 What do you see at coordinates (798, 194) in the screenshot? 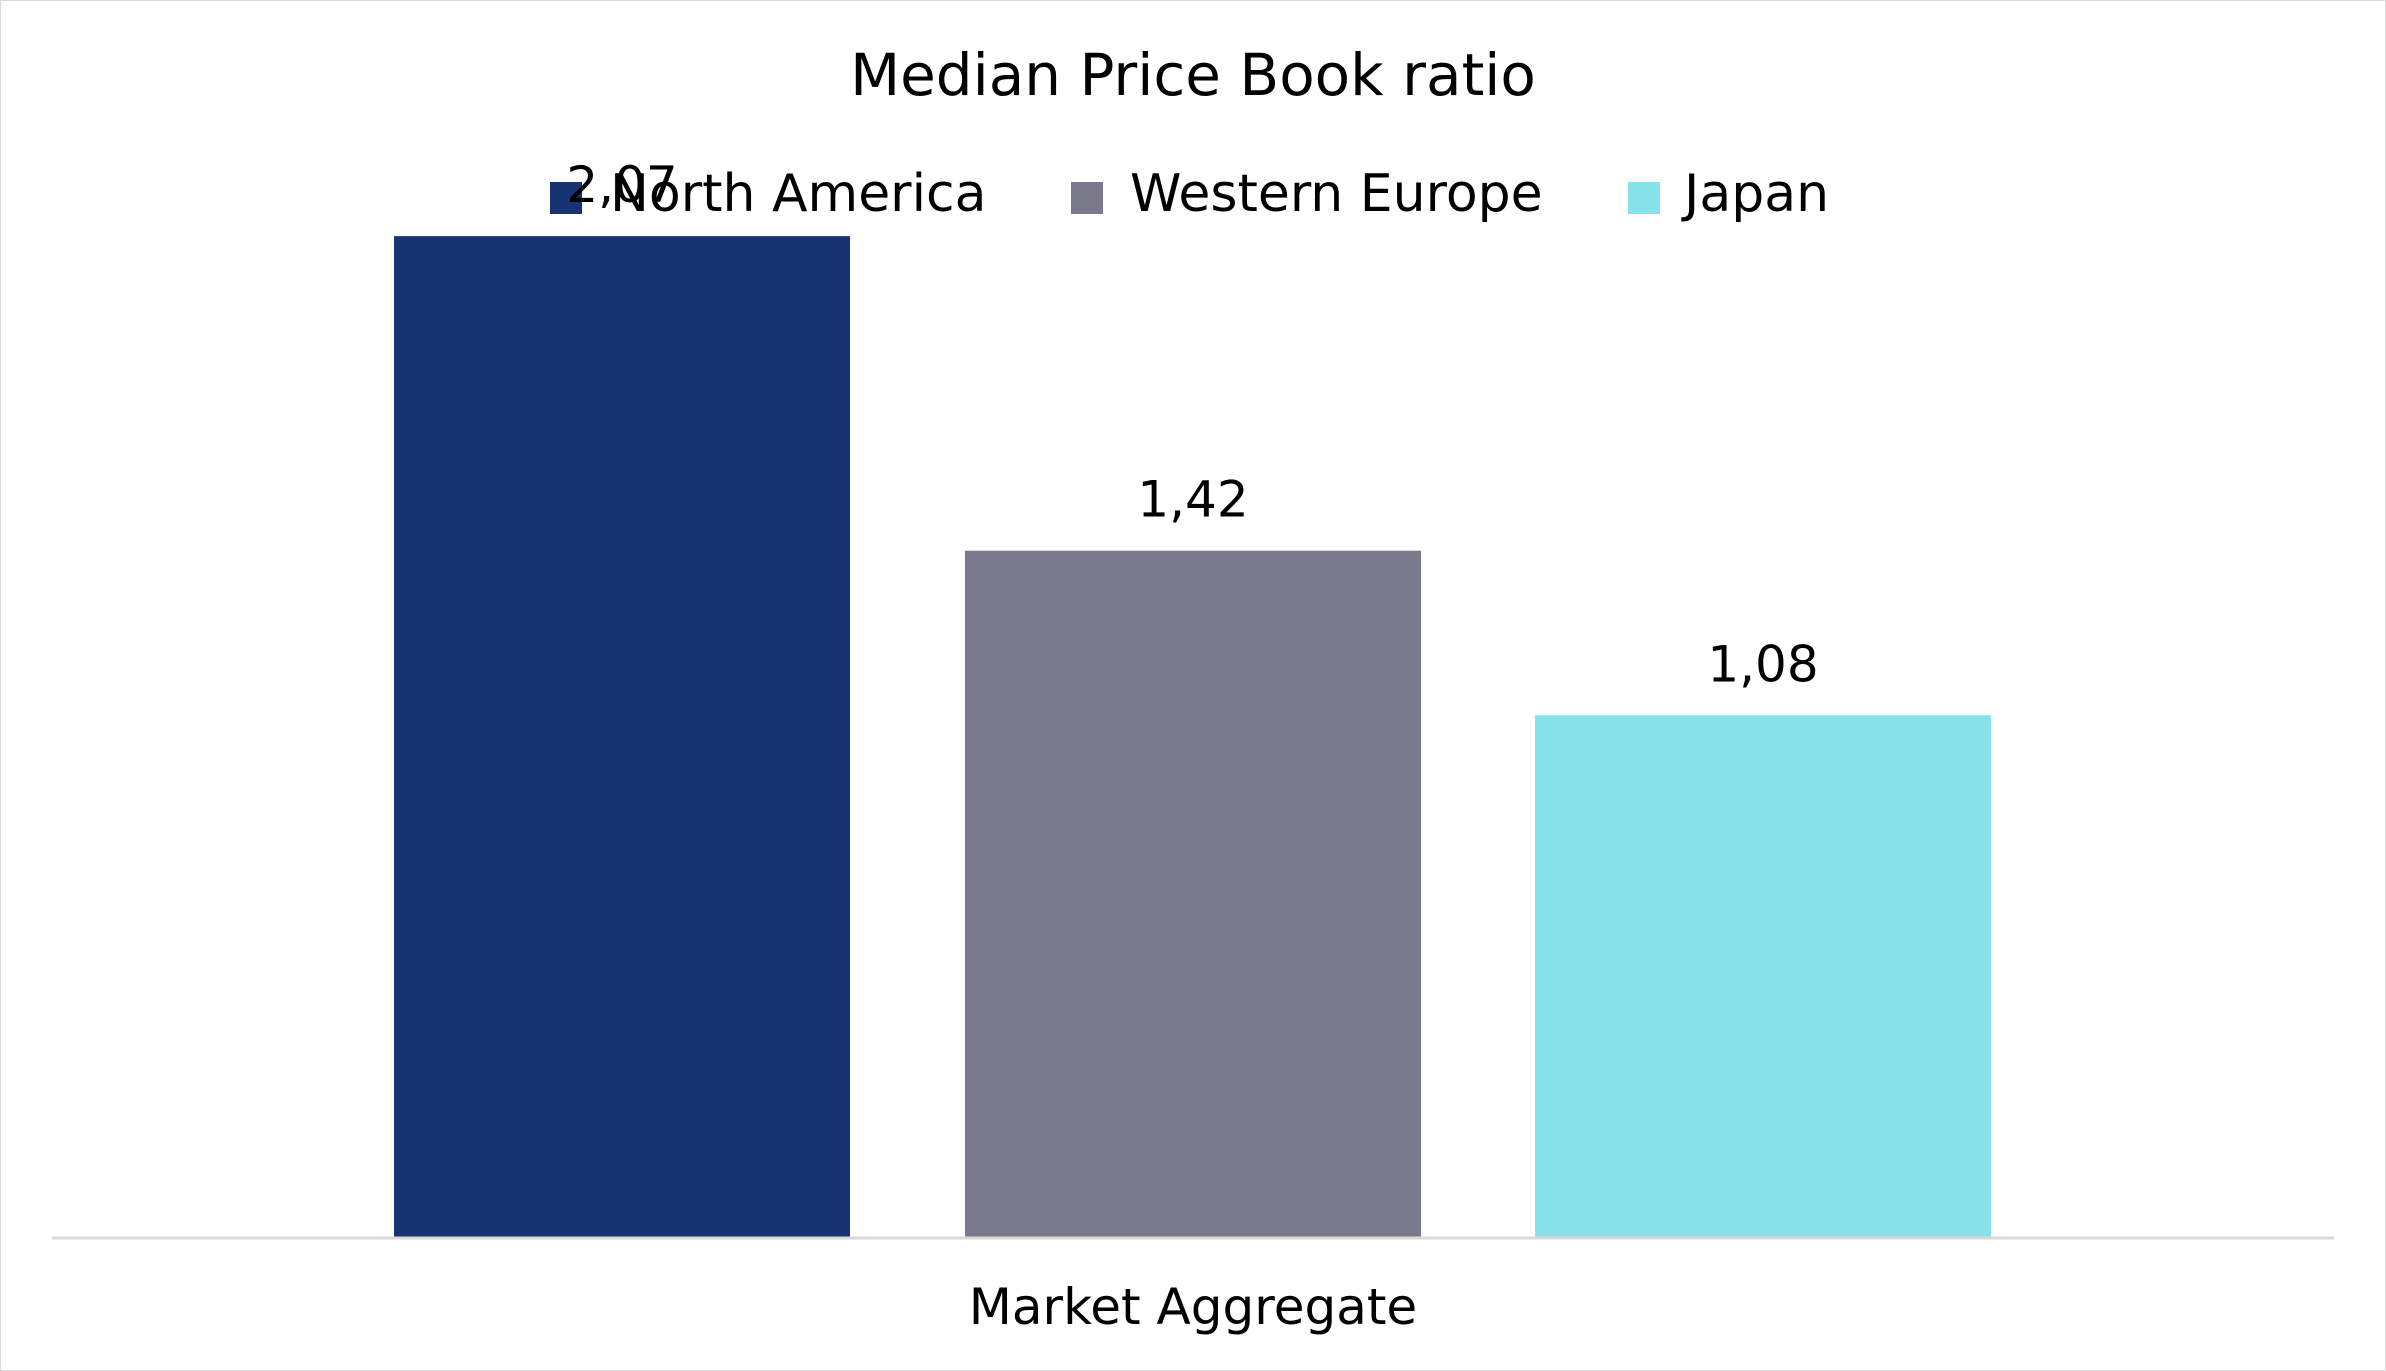
I see `legend-label-north-america: North America` at bounding box center [798, 194].